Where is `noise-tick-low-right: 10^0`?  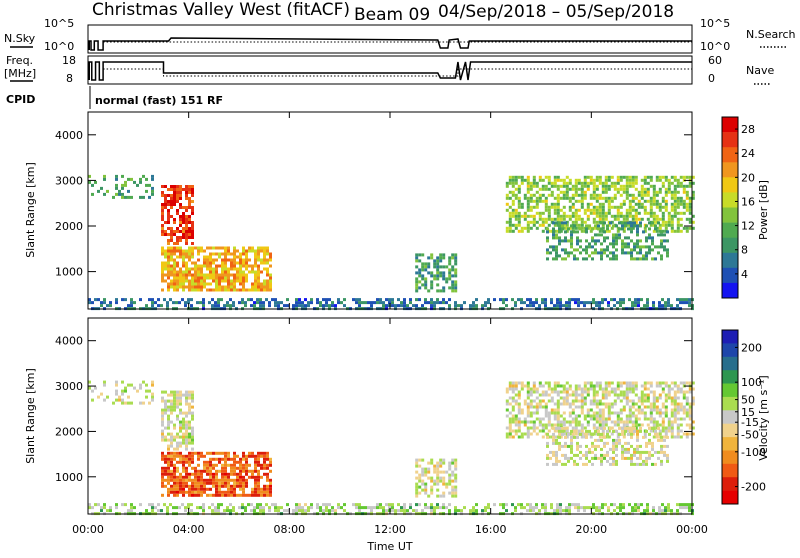 noise-tick-low-right: 10^0 is located at coordinates (715, 46).